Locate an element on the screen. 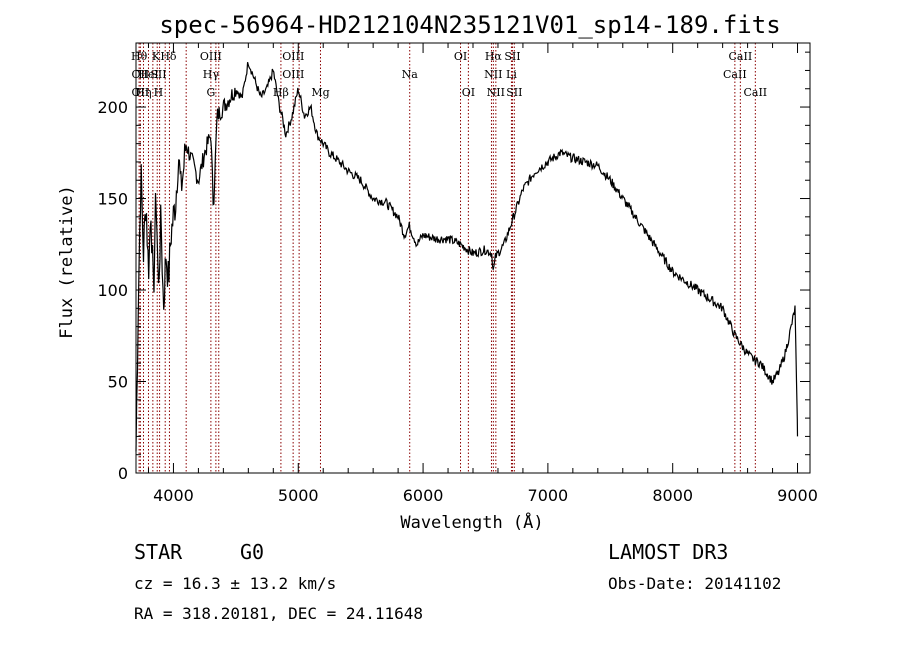 Image resolution: width=900 pixels, height=649 pixels. line-label: HeI is located at coordinates (148, 74).